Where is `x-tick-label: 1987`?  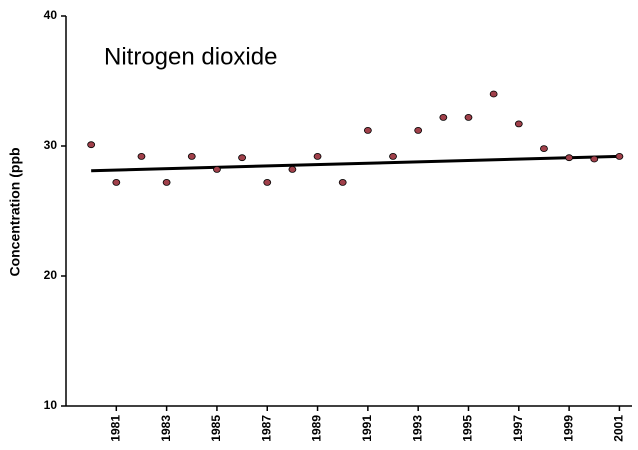 x-tick-label: 1987 is located at coordinates (266, 428).